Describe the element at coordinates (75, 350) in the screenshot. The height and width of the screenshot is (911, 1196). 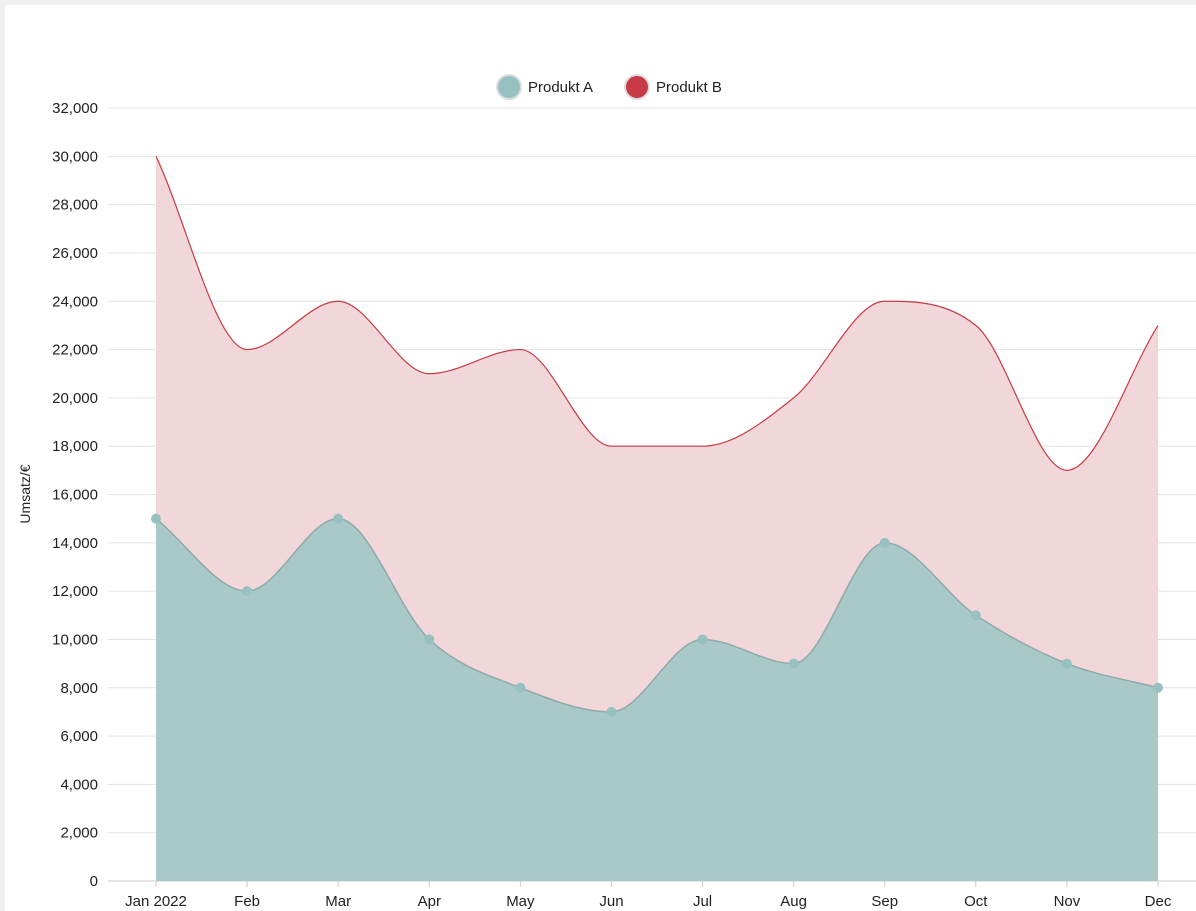
I see `y-tick-label: 22,000` at that location.